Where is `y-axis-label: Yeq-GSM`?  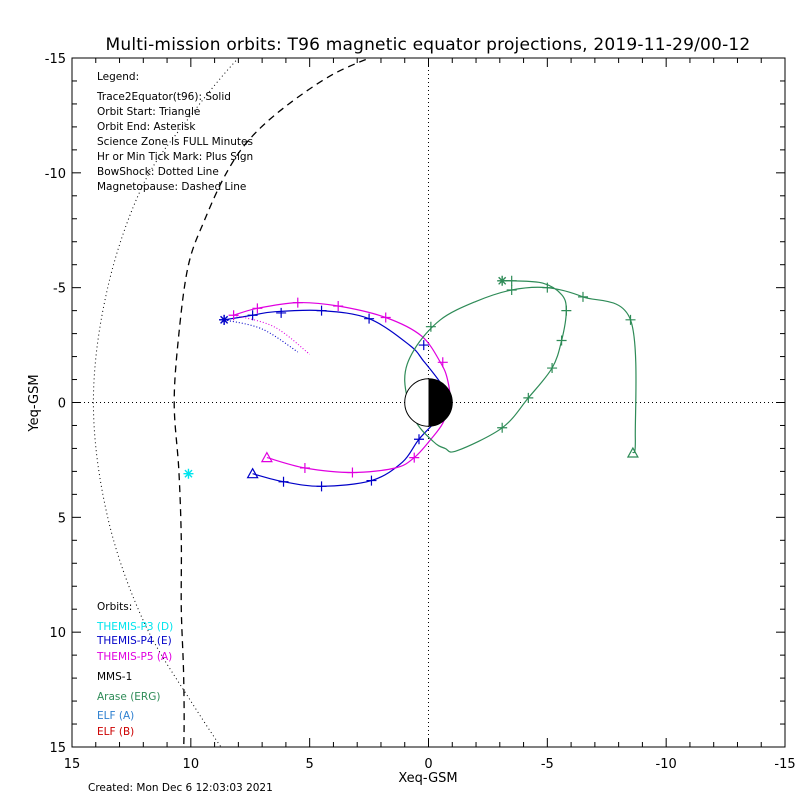 y-axis-label: Yeq-GSM is located at coordinates (34, 403).